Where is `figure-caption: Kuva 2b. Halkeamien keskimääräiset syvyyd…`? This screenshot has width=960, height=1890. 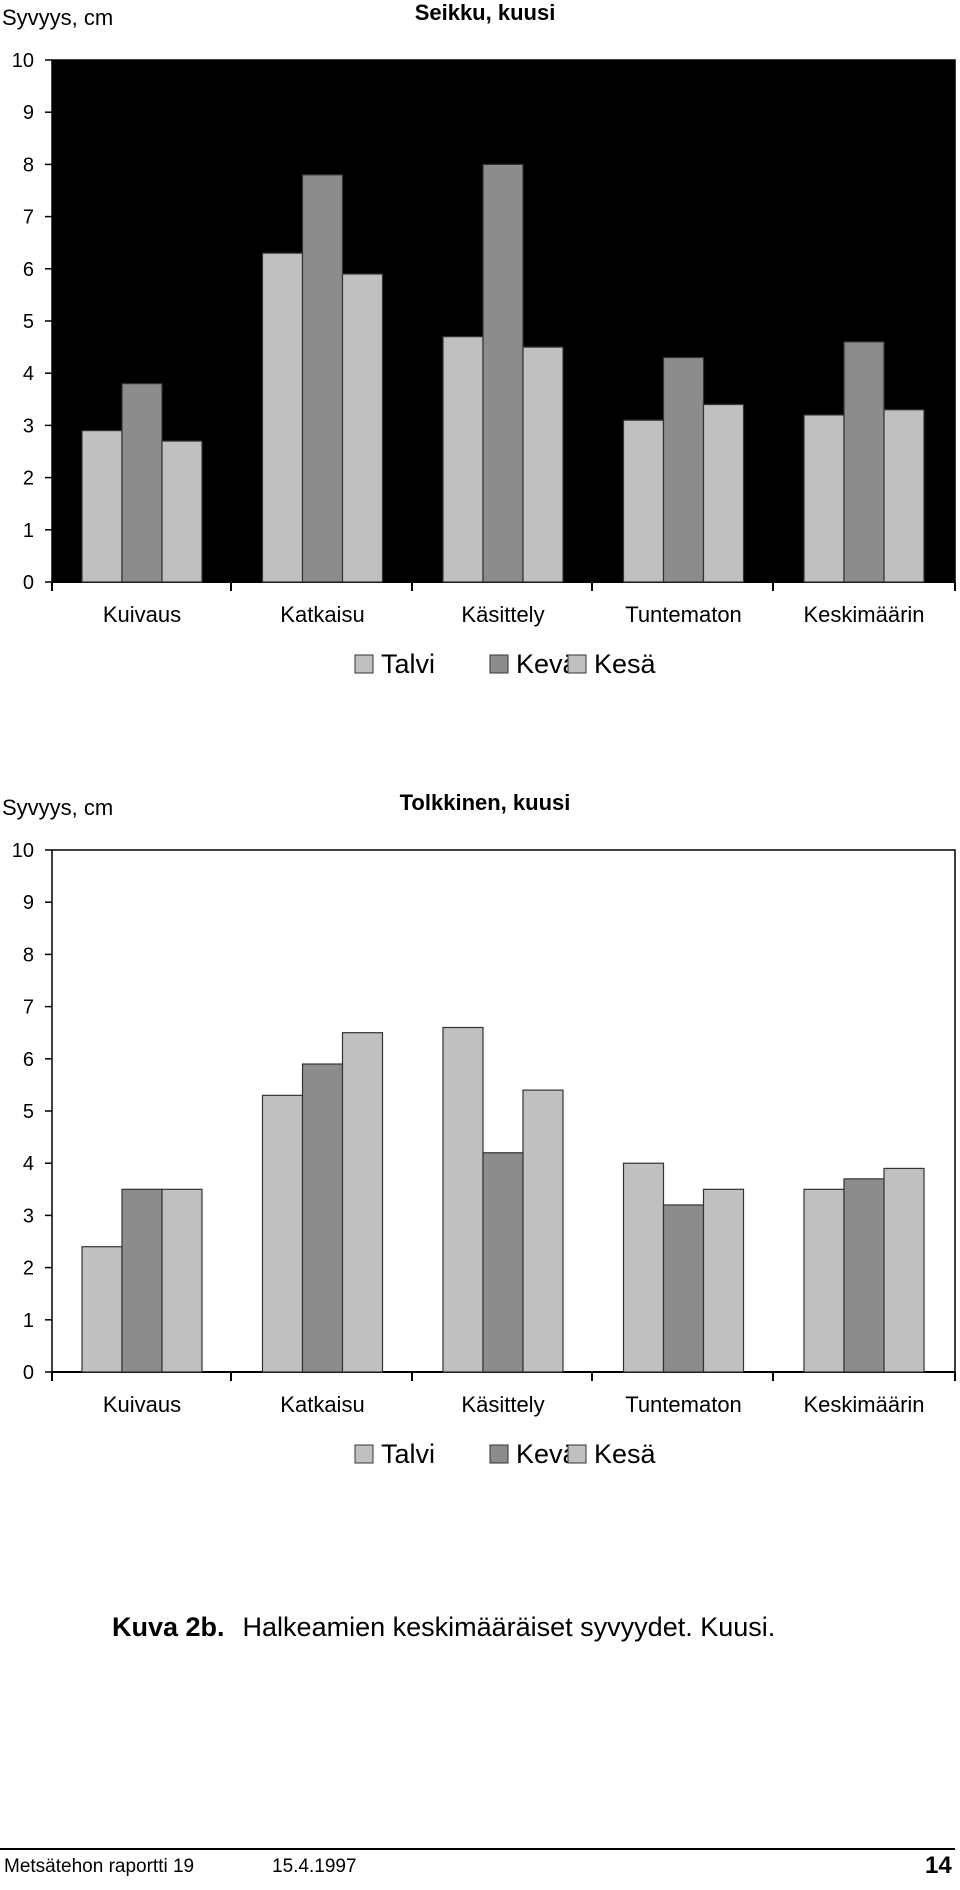 figure-caption: Kuva 2b. Halkeamien keskimääräiset syvyyd… is located at coordinates (443, 1627).